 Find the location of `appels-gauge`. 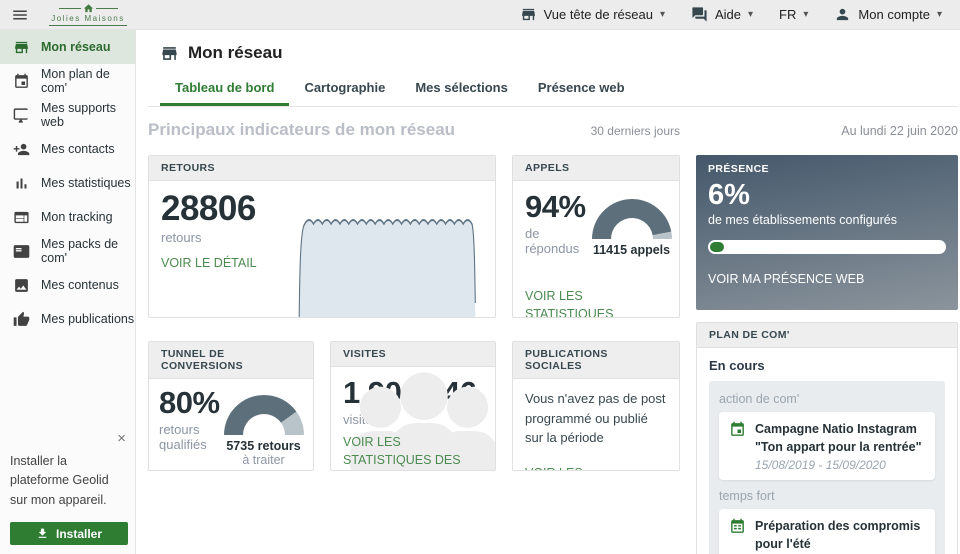

appels-gauge is located at coordinates (631, 219).